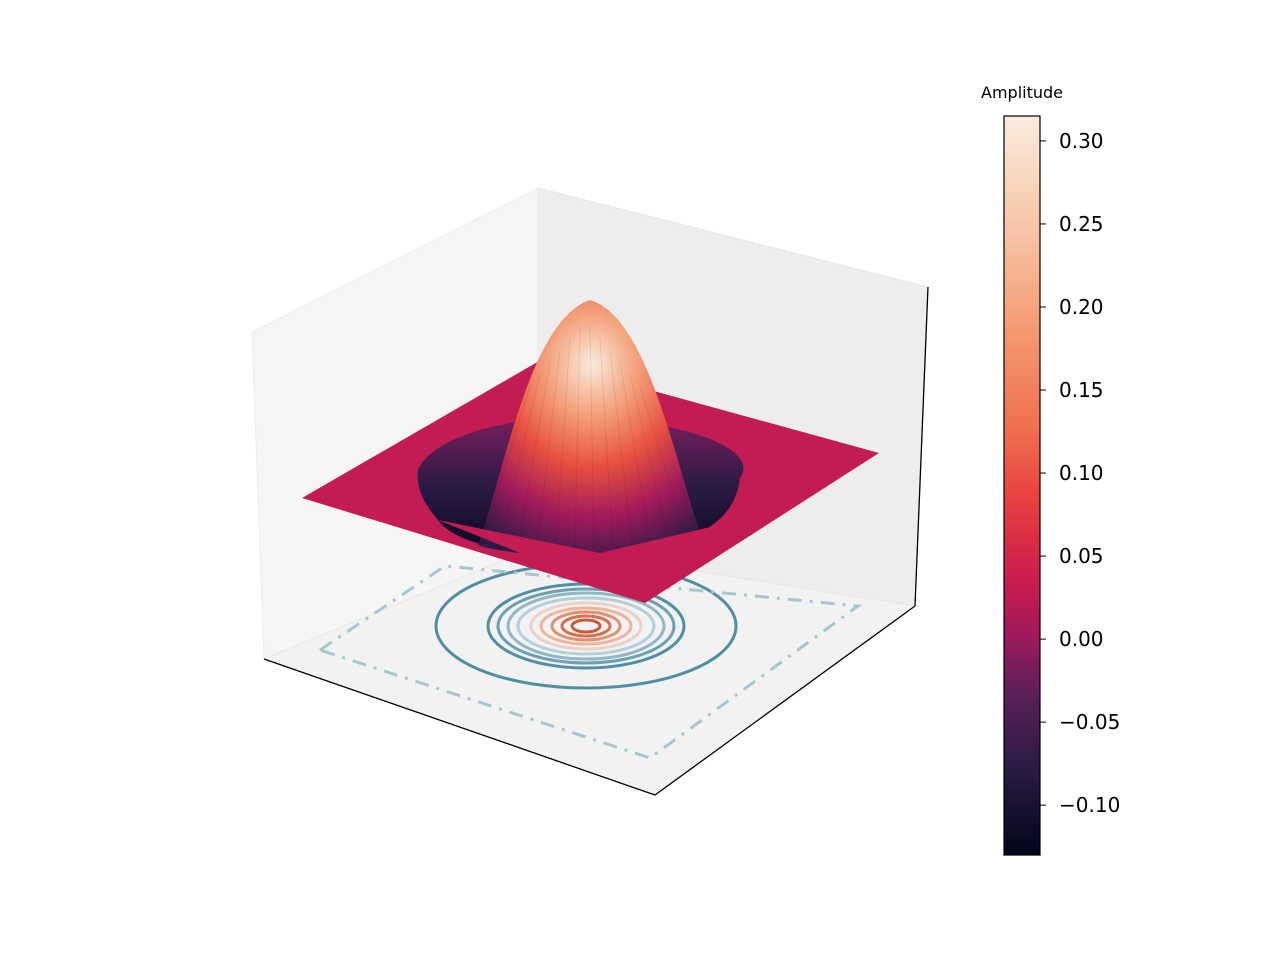 The width and height of the screenshot is (1280, 960). I want to click on contour-line-outer, so click(589, 662).